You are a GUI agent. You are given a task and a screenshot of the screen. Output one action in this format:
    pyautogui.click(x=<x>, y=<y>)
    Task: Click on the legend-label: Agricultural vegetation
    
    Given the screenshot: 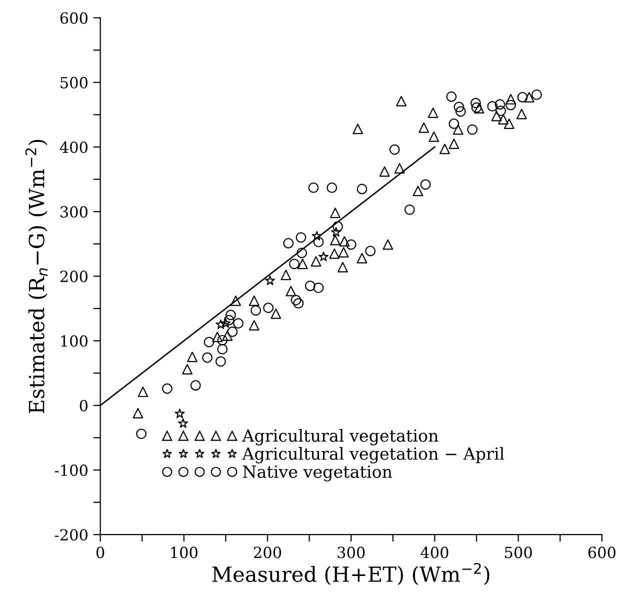 What is the action you would take?
    pyautogui.click(x=340, y=437)
    